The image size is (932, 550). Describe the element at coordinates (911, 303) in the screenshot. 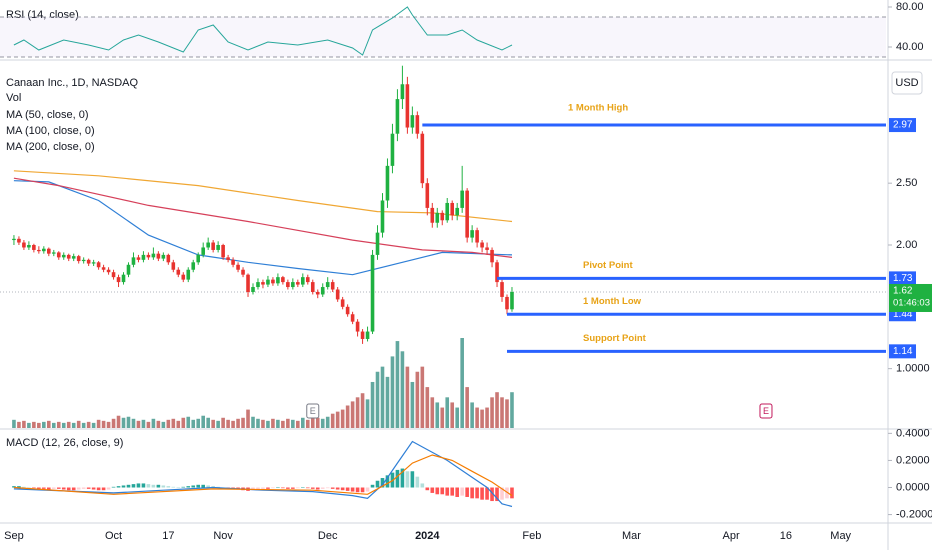

I see `countdown: 01:46:03` at that location.